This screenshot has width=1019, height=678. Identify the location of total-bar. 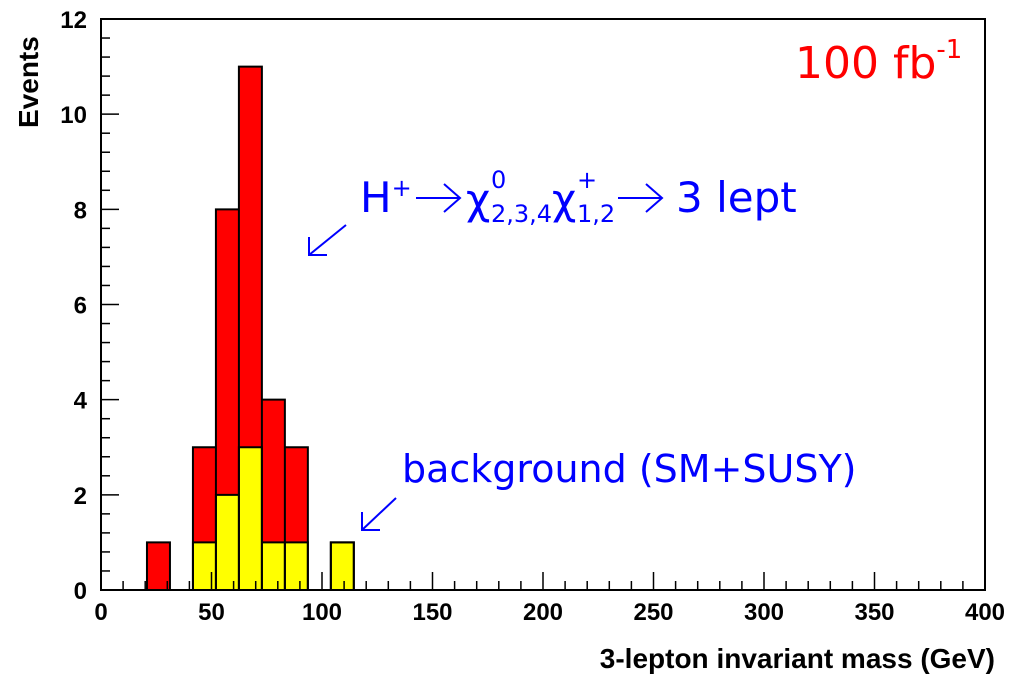
(158, 566).